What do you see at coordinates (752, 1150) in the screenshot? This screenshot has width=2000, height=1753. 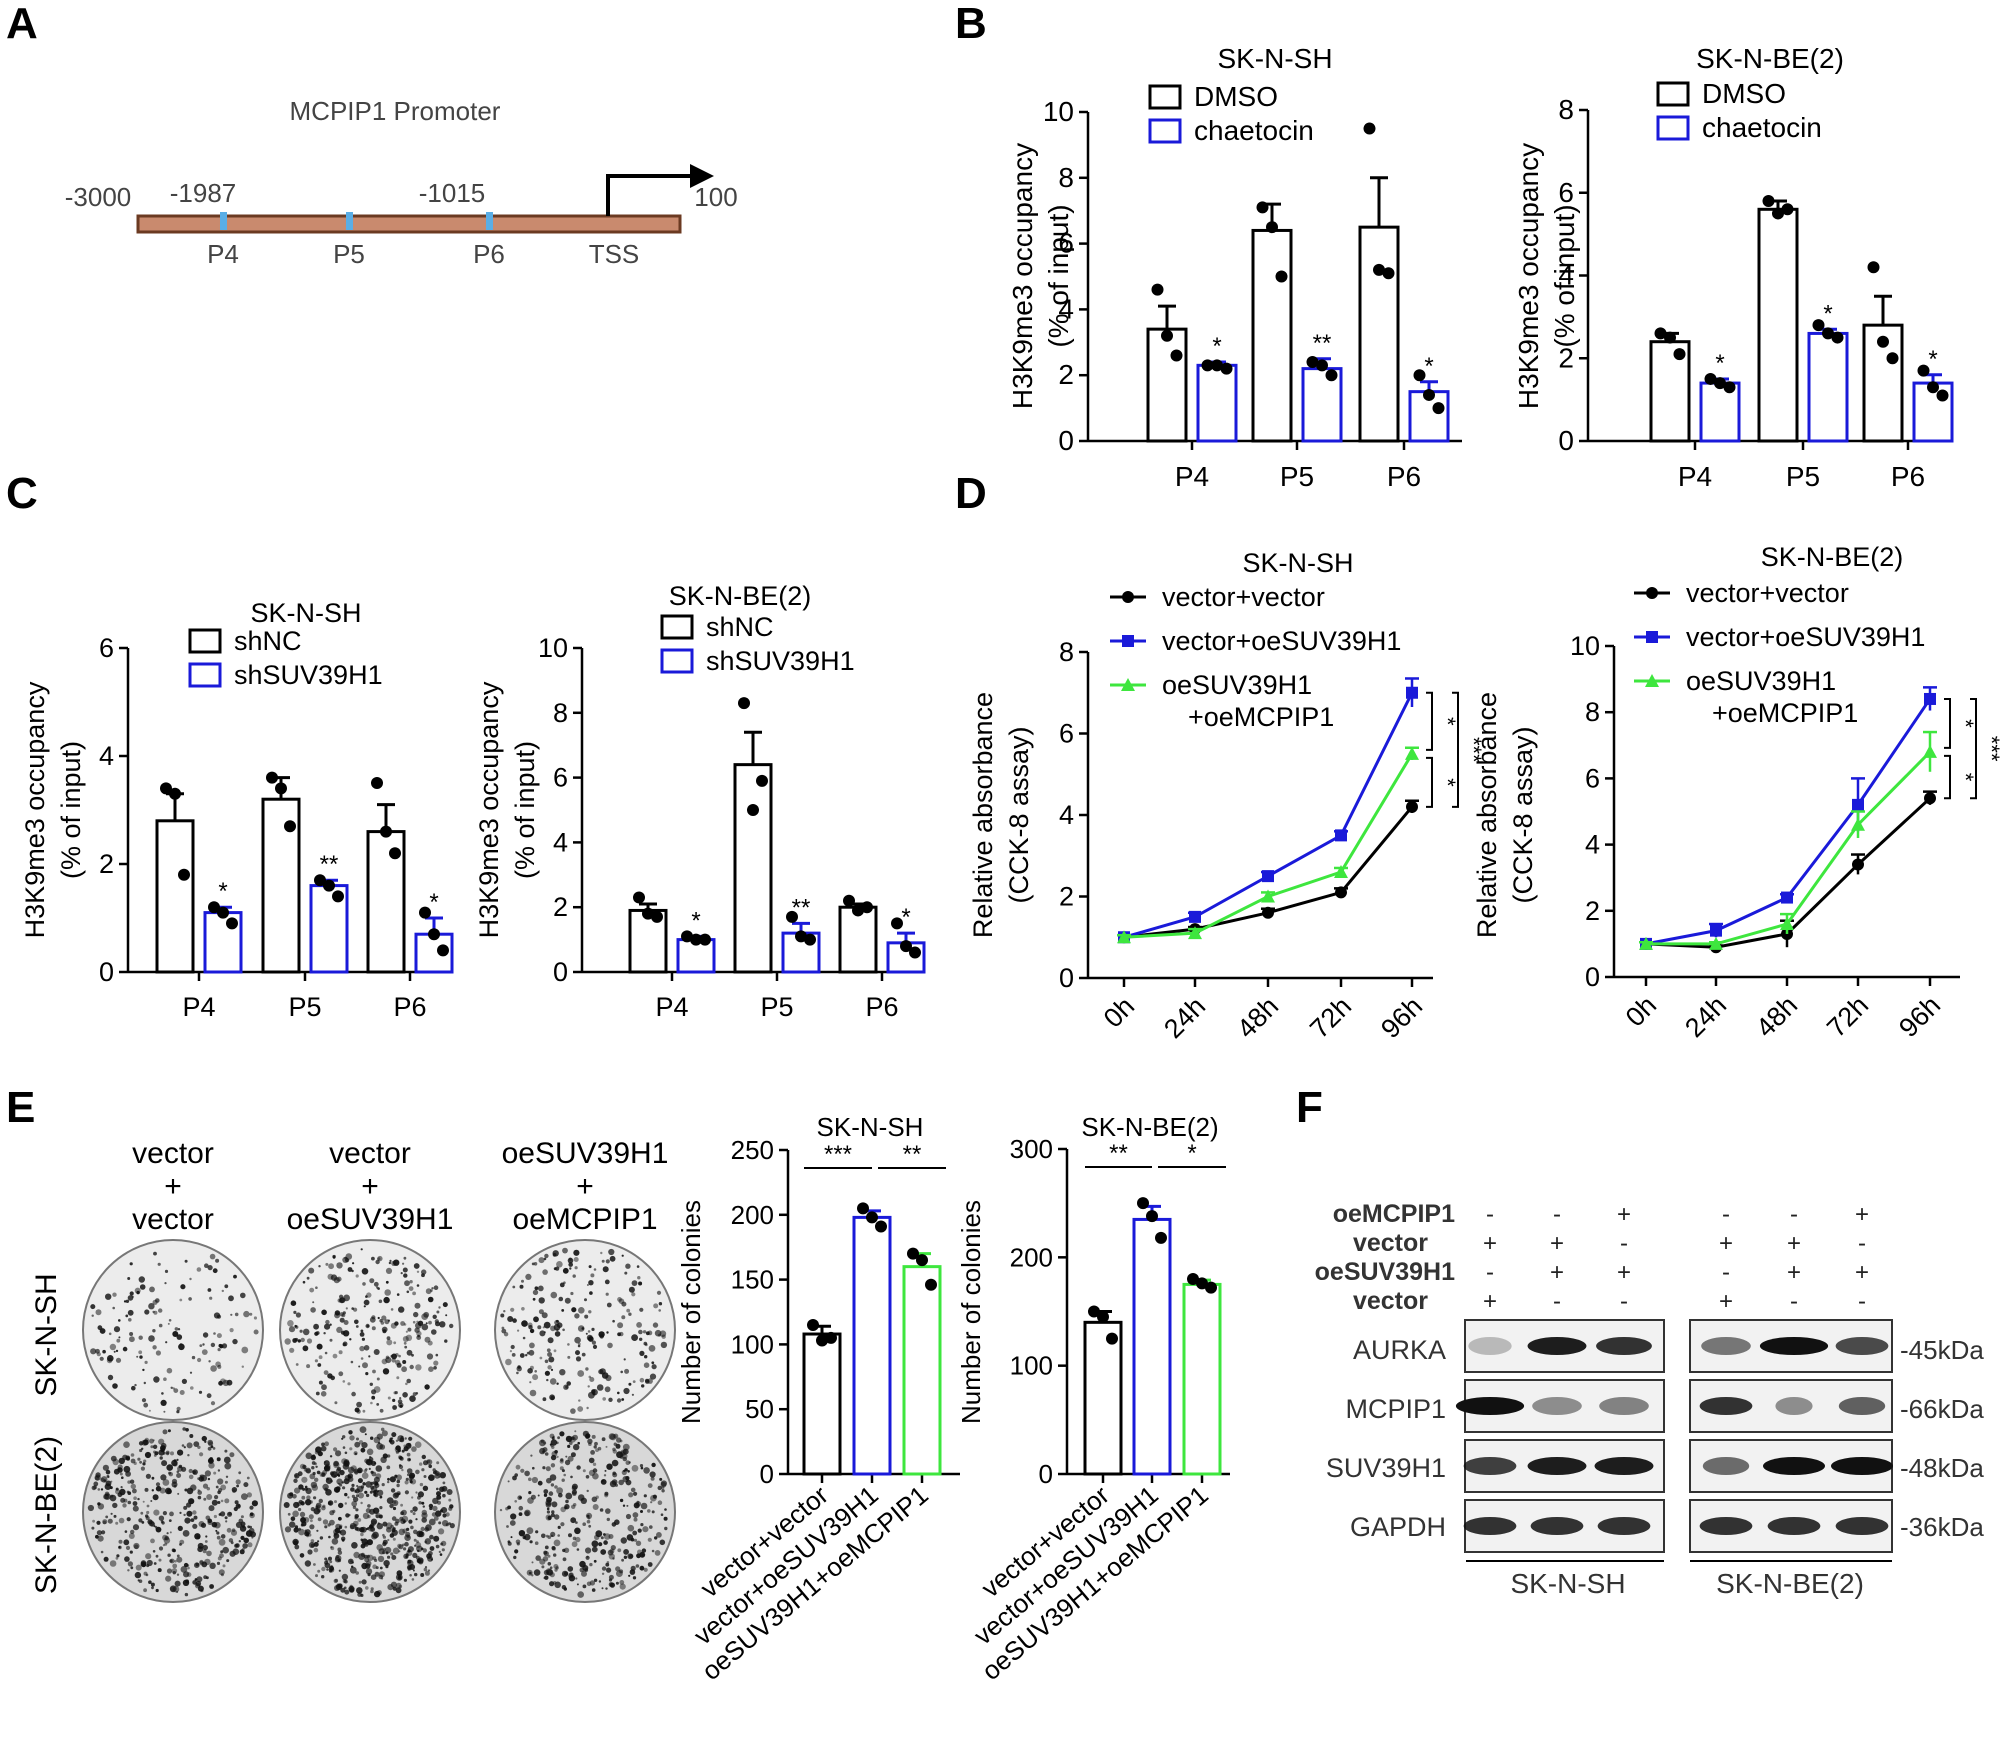 I see `y-tick-label: 250` at bounding box center [752, 1150].